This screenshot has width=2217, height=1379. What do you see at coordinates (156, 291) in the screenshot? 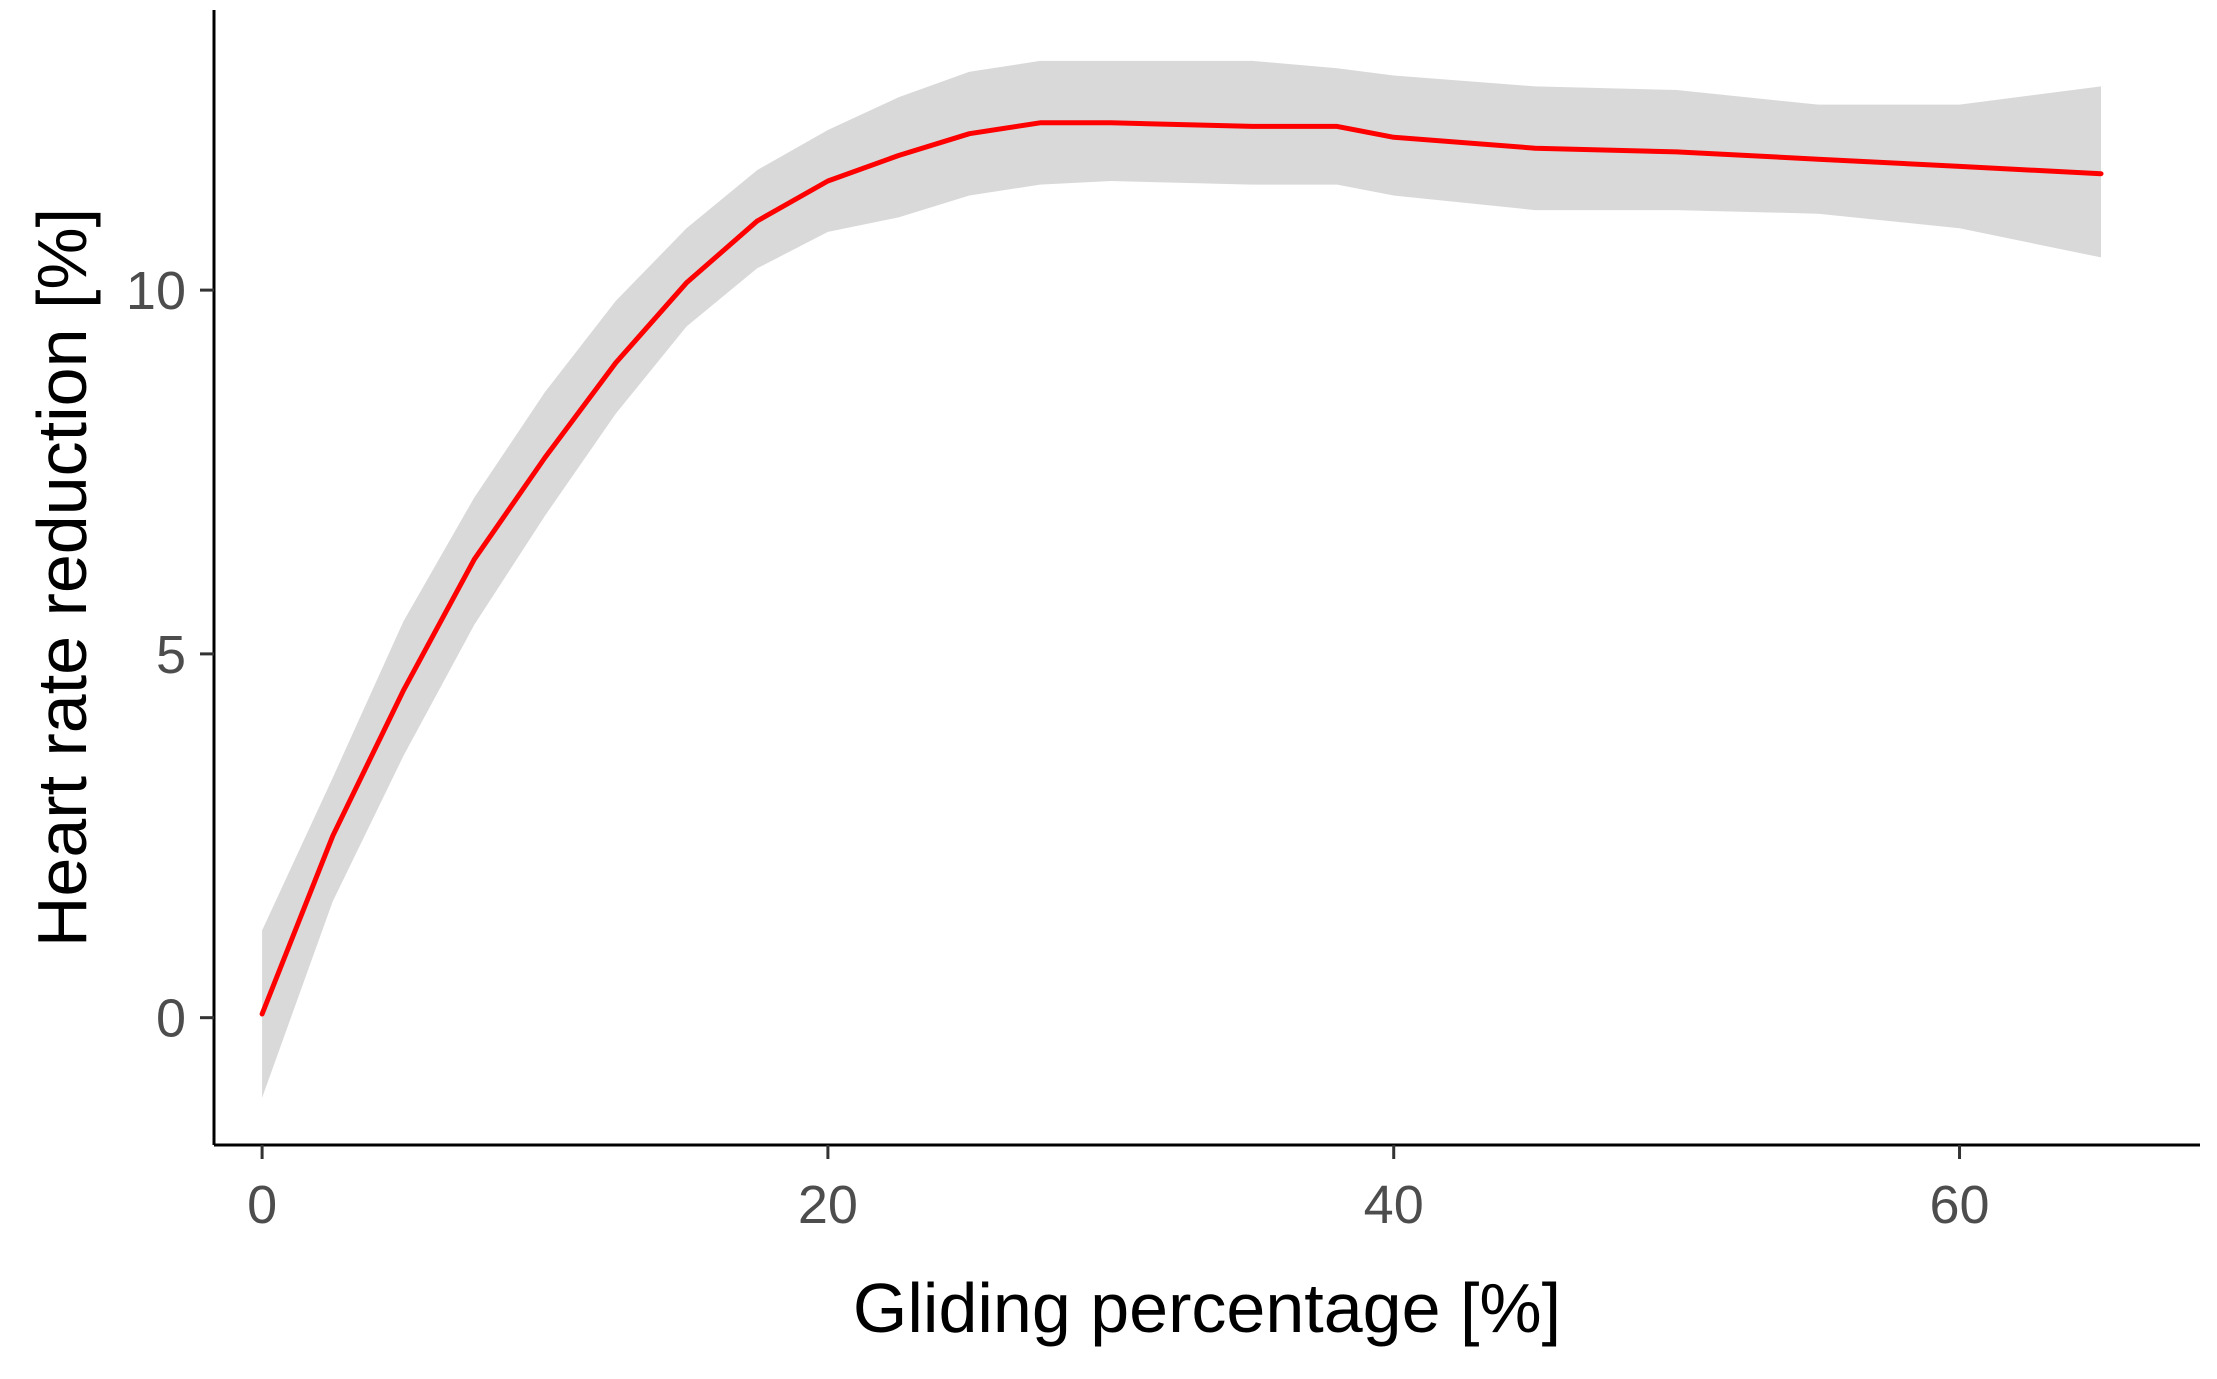
I see `y-tick-label: 10` at bounding box center [156, 291].